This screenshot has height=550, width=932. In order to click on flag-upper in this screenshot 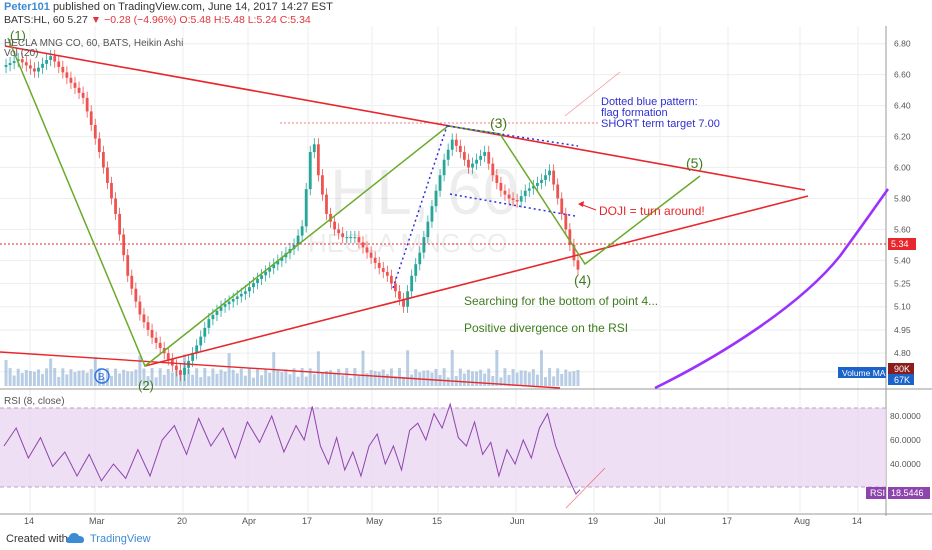, I will do `click(513, 136)`.